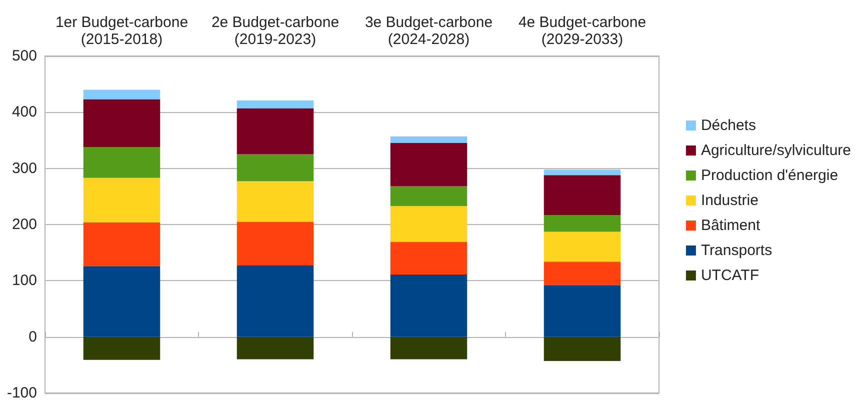  Describe the element at coordinates (24, 112) in the screenshot. I see `y-tick-label: 400` at that location.